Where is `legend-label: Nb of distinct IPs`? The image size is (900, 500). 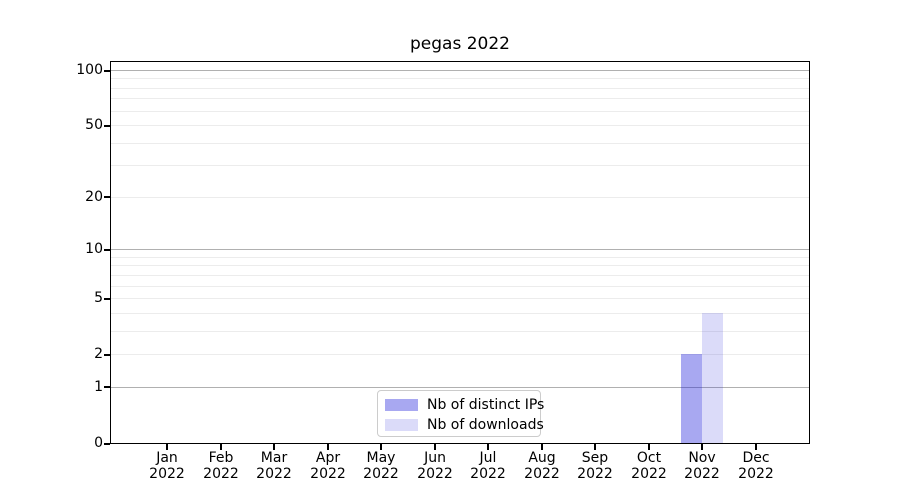
legend-label: Nb of distinct IPs is located at coordinates (486, 405).